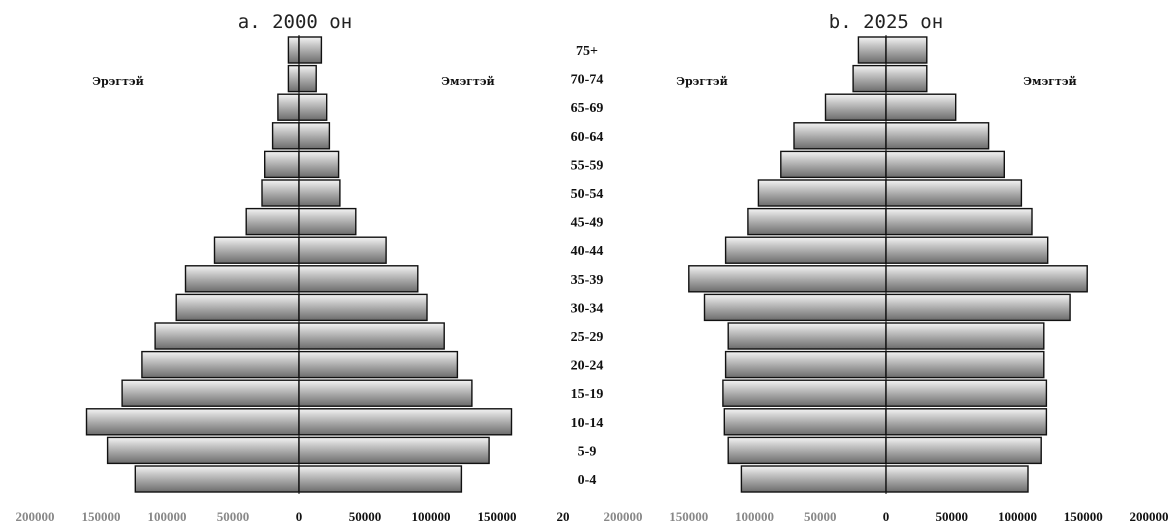 Image resolution: width=1174 pixels, height=525 pixels. I want to click on chart-b-title: b. 2025 он, so click(886, 22).